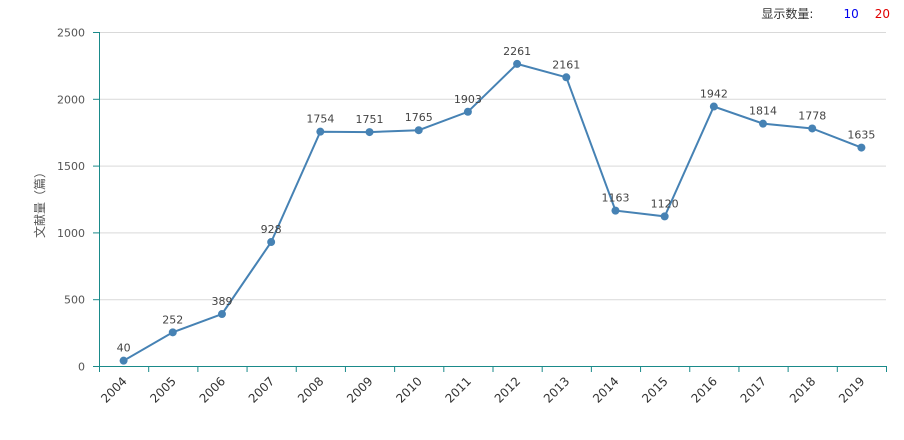  Describe the element at coordinates (763, 111) in the screenshot. I see `data-label: 1814` at that location.